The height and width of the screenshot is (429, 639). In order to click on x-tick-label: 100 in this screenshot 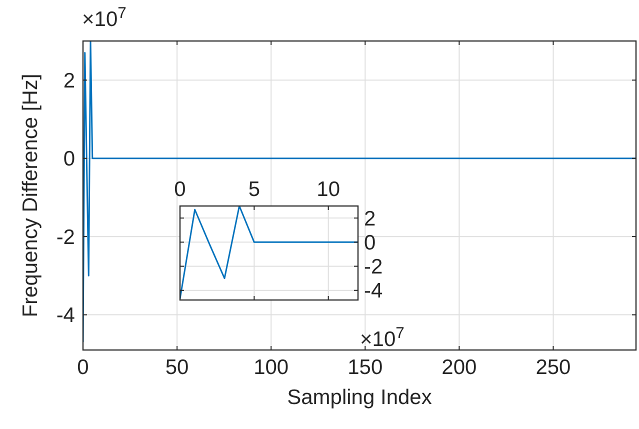, I will do `click(271, 367)`.